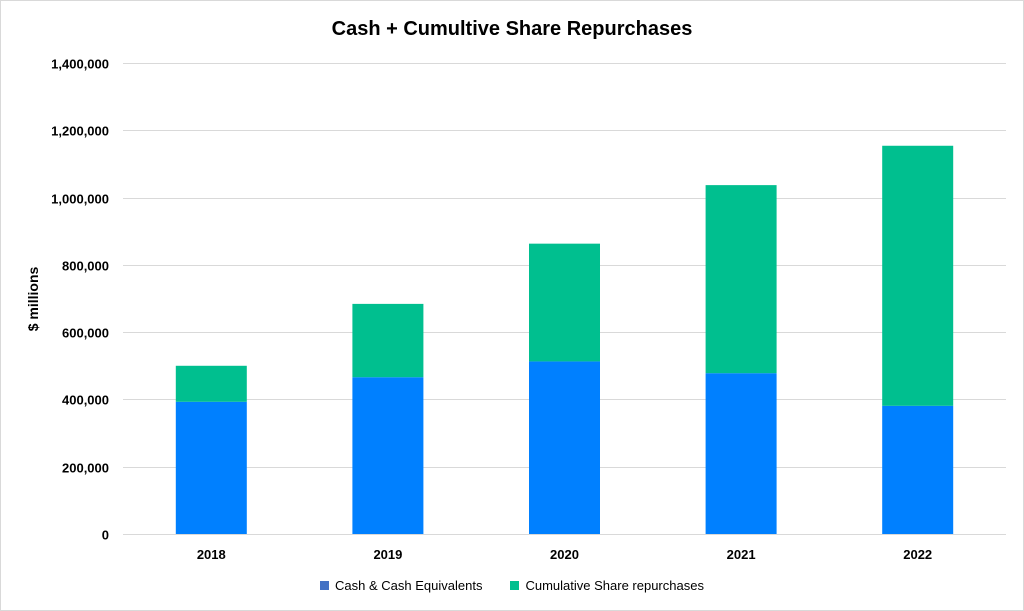  What do you see at coordinates (325, 585) in the screenshot?
I see `legend-swatch-cash` at bounding box center [325, 585].